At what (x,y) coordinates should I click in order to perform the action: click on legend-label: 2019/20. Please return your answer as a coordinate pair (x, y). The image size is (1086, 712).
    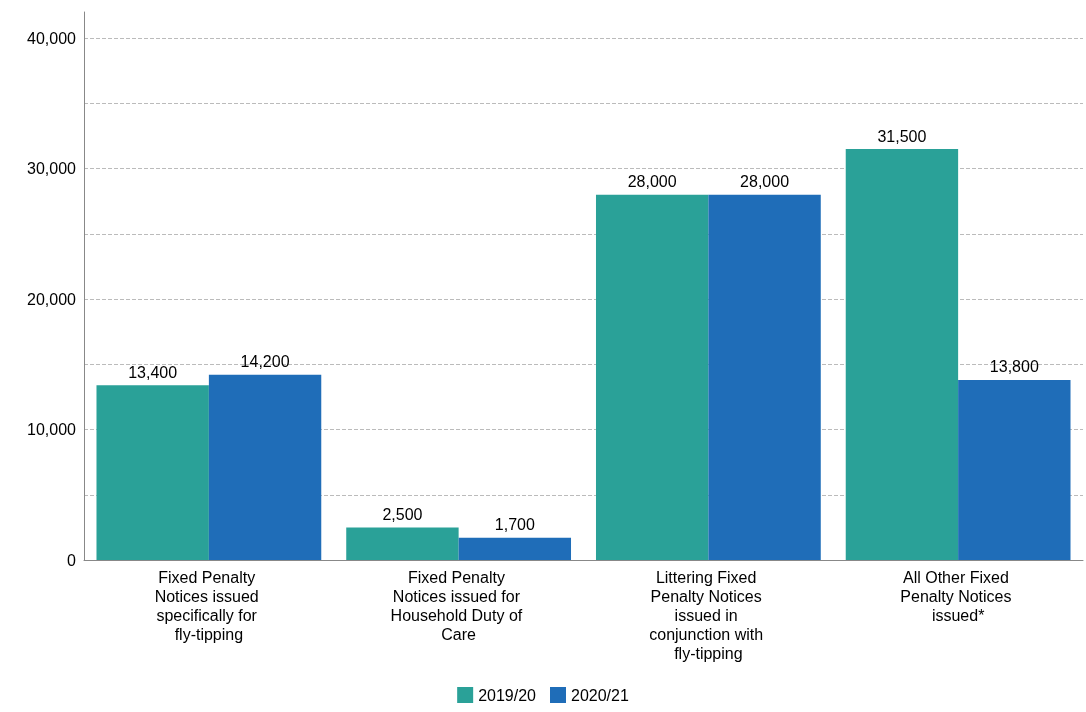
    Looking at the image, I should click on (507, 695).